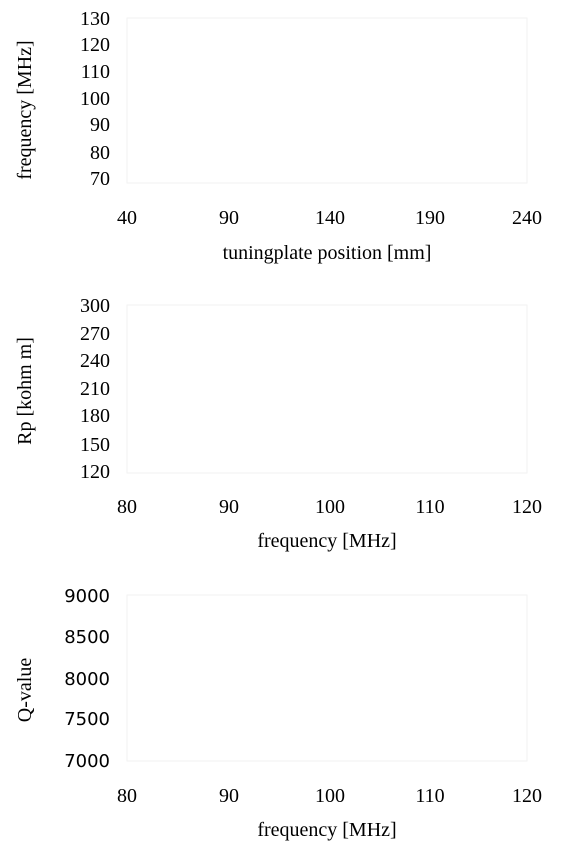 The image size is (564, 841). I want to click on y-tick-label: 110, so click(95, 72).